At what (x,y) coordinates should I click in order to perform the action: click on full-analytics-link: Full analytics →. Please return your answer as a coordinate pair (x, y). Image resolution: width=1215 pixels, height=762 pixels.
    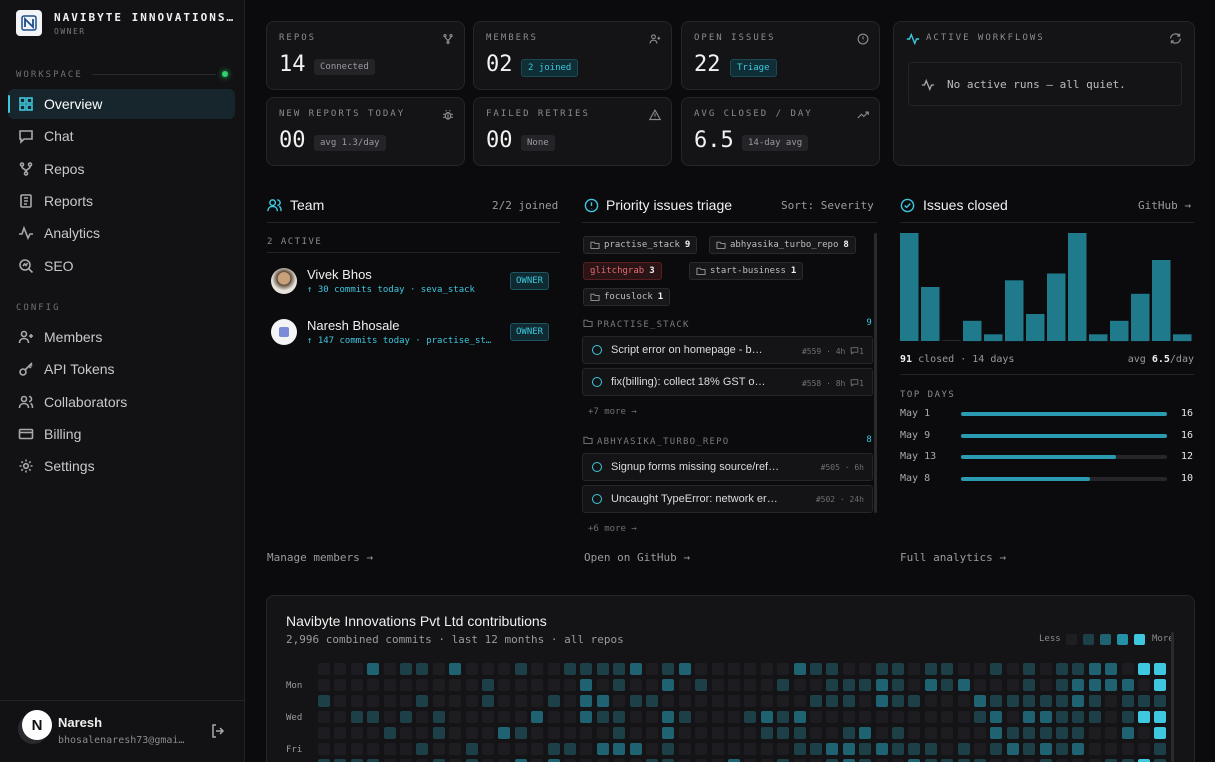
    Looking at the image, I should click on (953, 557).